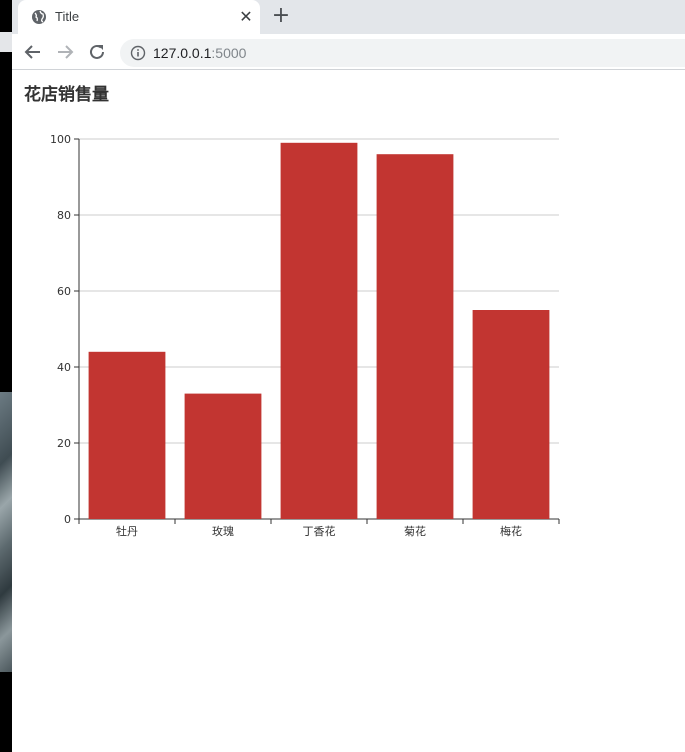 Image resolution: width=685 pixels, height=752 pixels. What do you see at coordinates (6, 42) in the screenshot?
I see `background-window-fragment` at bounding box center [6, 42].